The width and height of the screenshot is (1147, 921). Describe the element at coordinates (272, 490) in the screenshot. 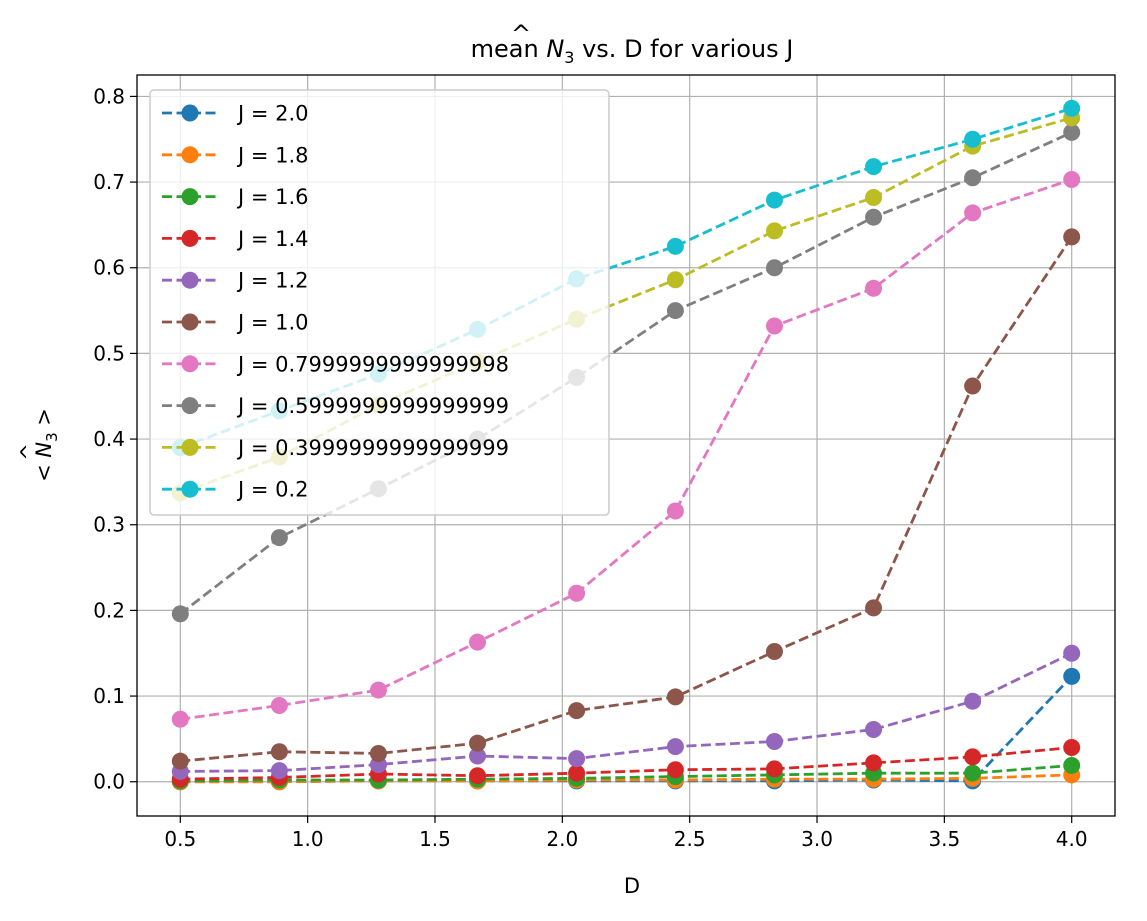

I see `legend-label: J = 0.2` at that location.